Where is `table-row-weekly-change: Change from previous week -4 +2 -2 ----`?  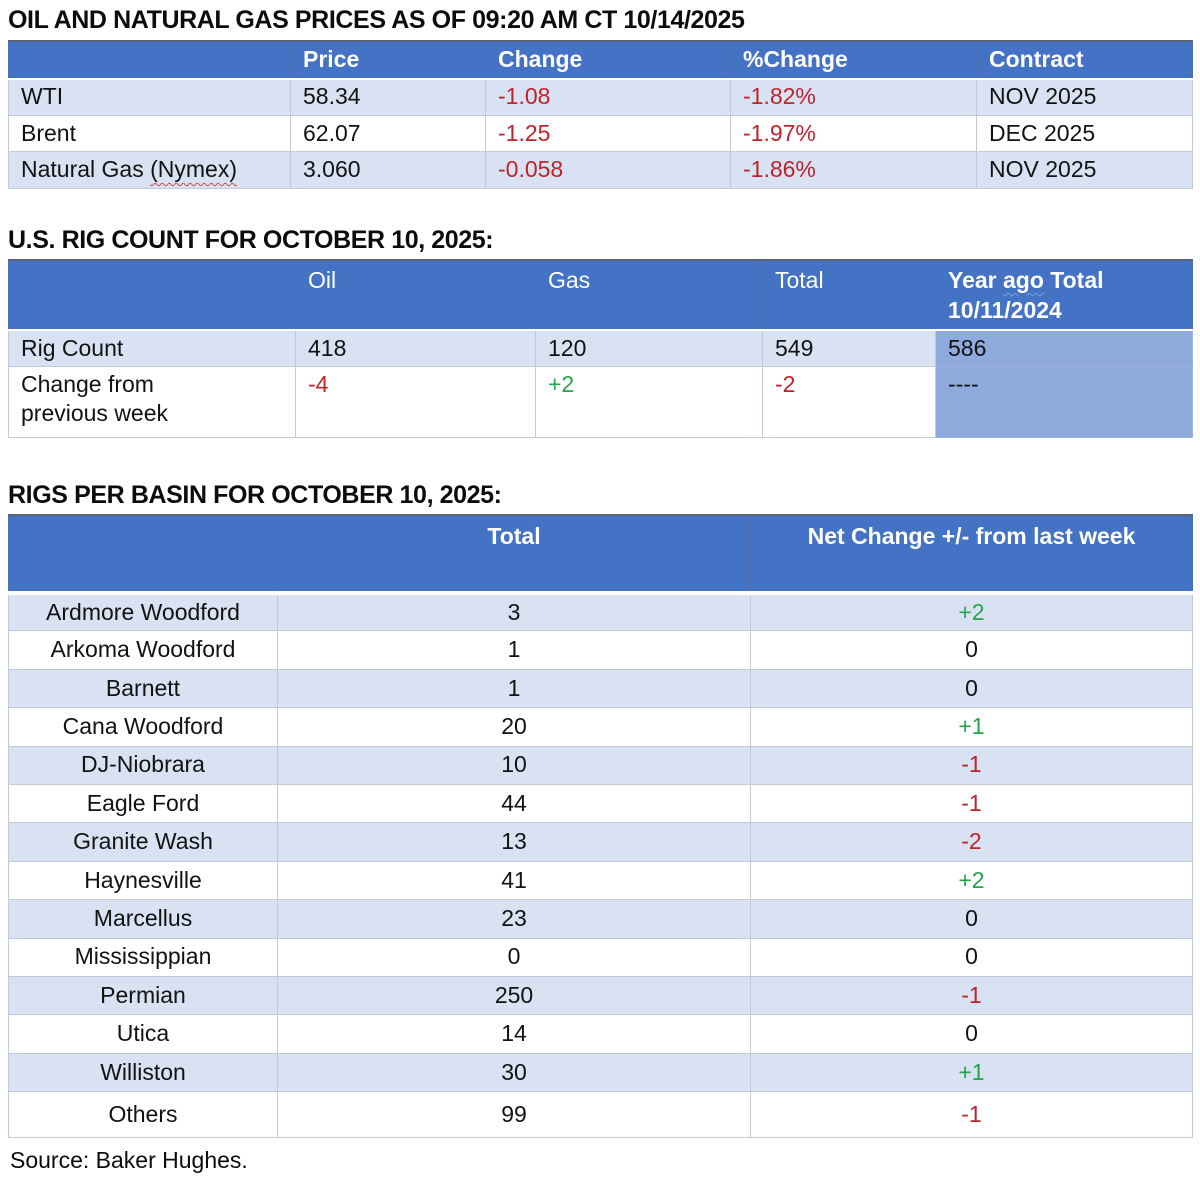
table-row-weekly-change: Change from previous week -4 +2 -2 ---- is located at coordinates (600, 401).